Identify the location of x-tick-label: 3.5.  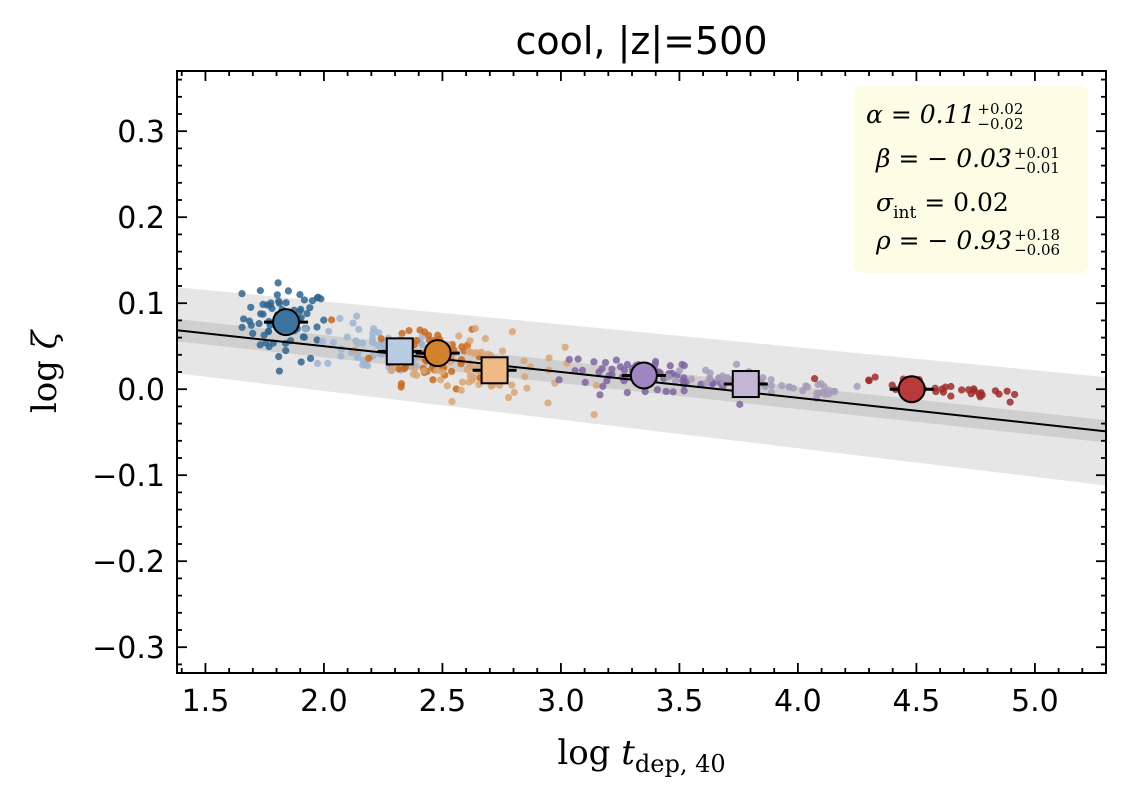
(680, 701).